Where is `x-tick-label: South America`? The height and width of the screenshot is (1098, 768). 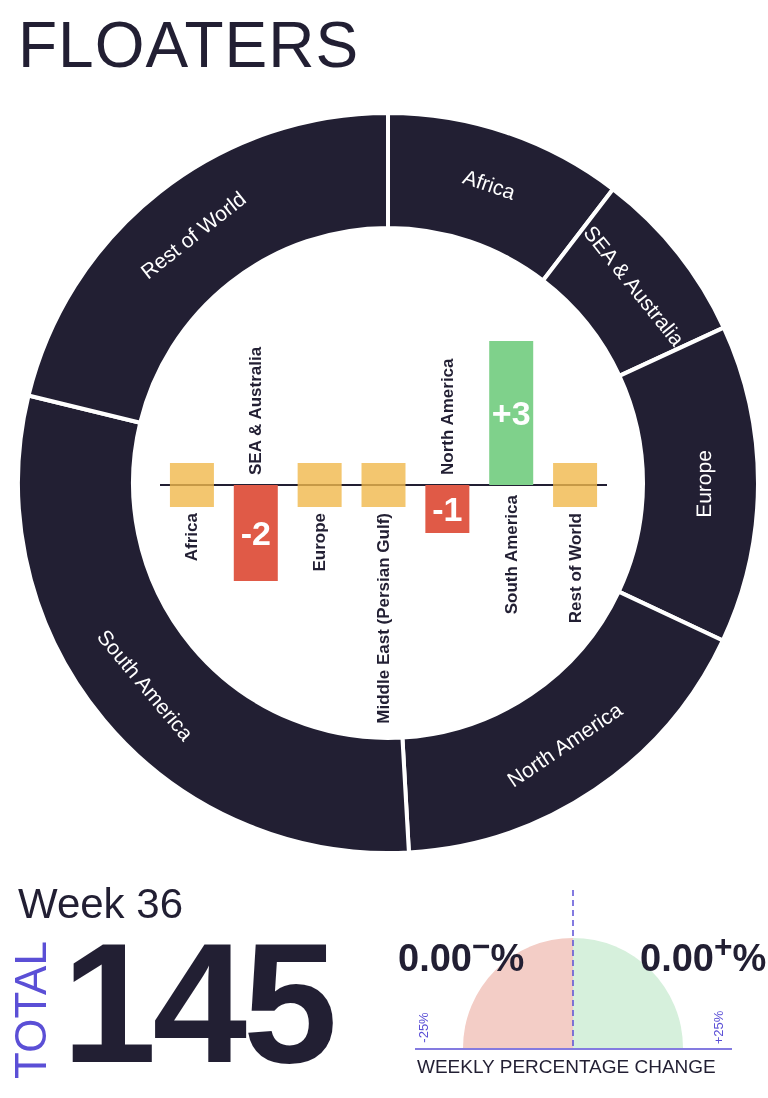 x-tick-label: South America is located at coordinates (511, 554).